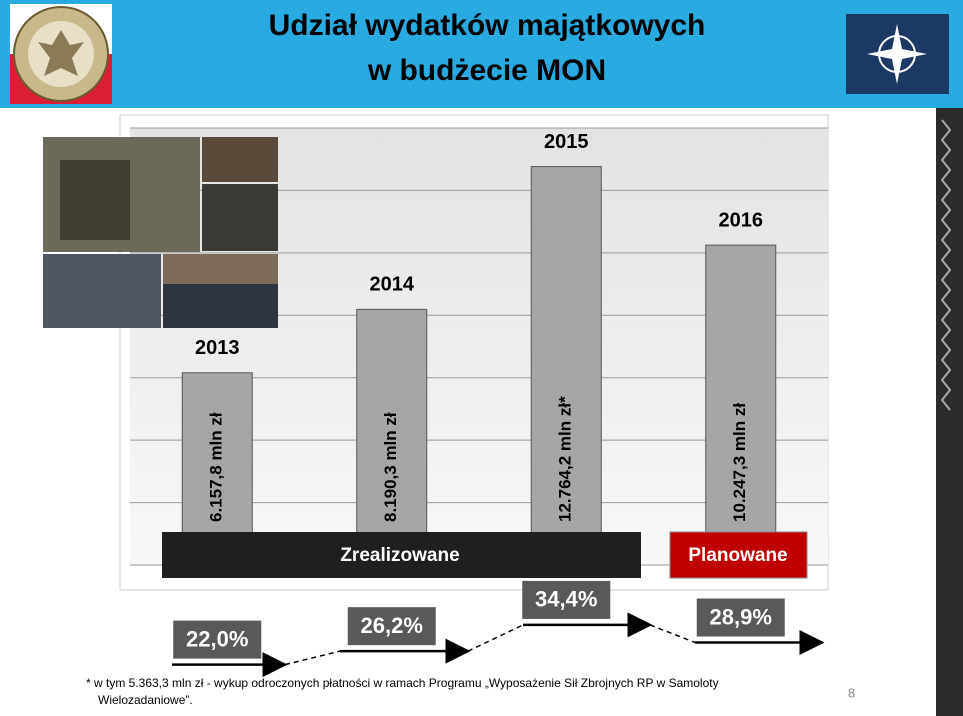 The height and width of the screenshot is (716, 963). I want to click on share-label: 28,9%, so click(741, 616).